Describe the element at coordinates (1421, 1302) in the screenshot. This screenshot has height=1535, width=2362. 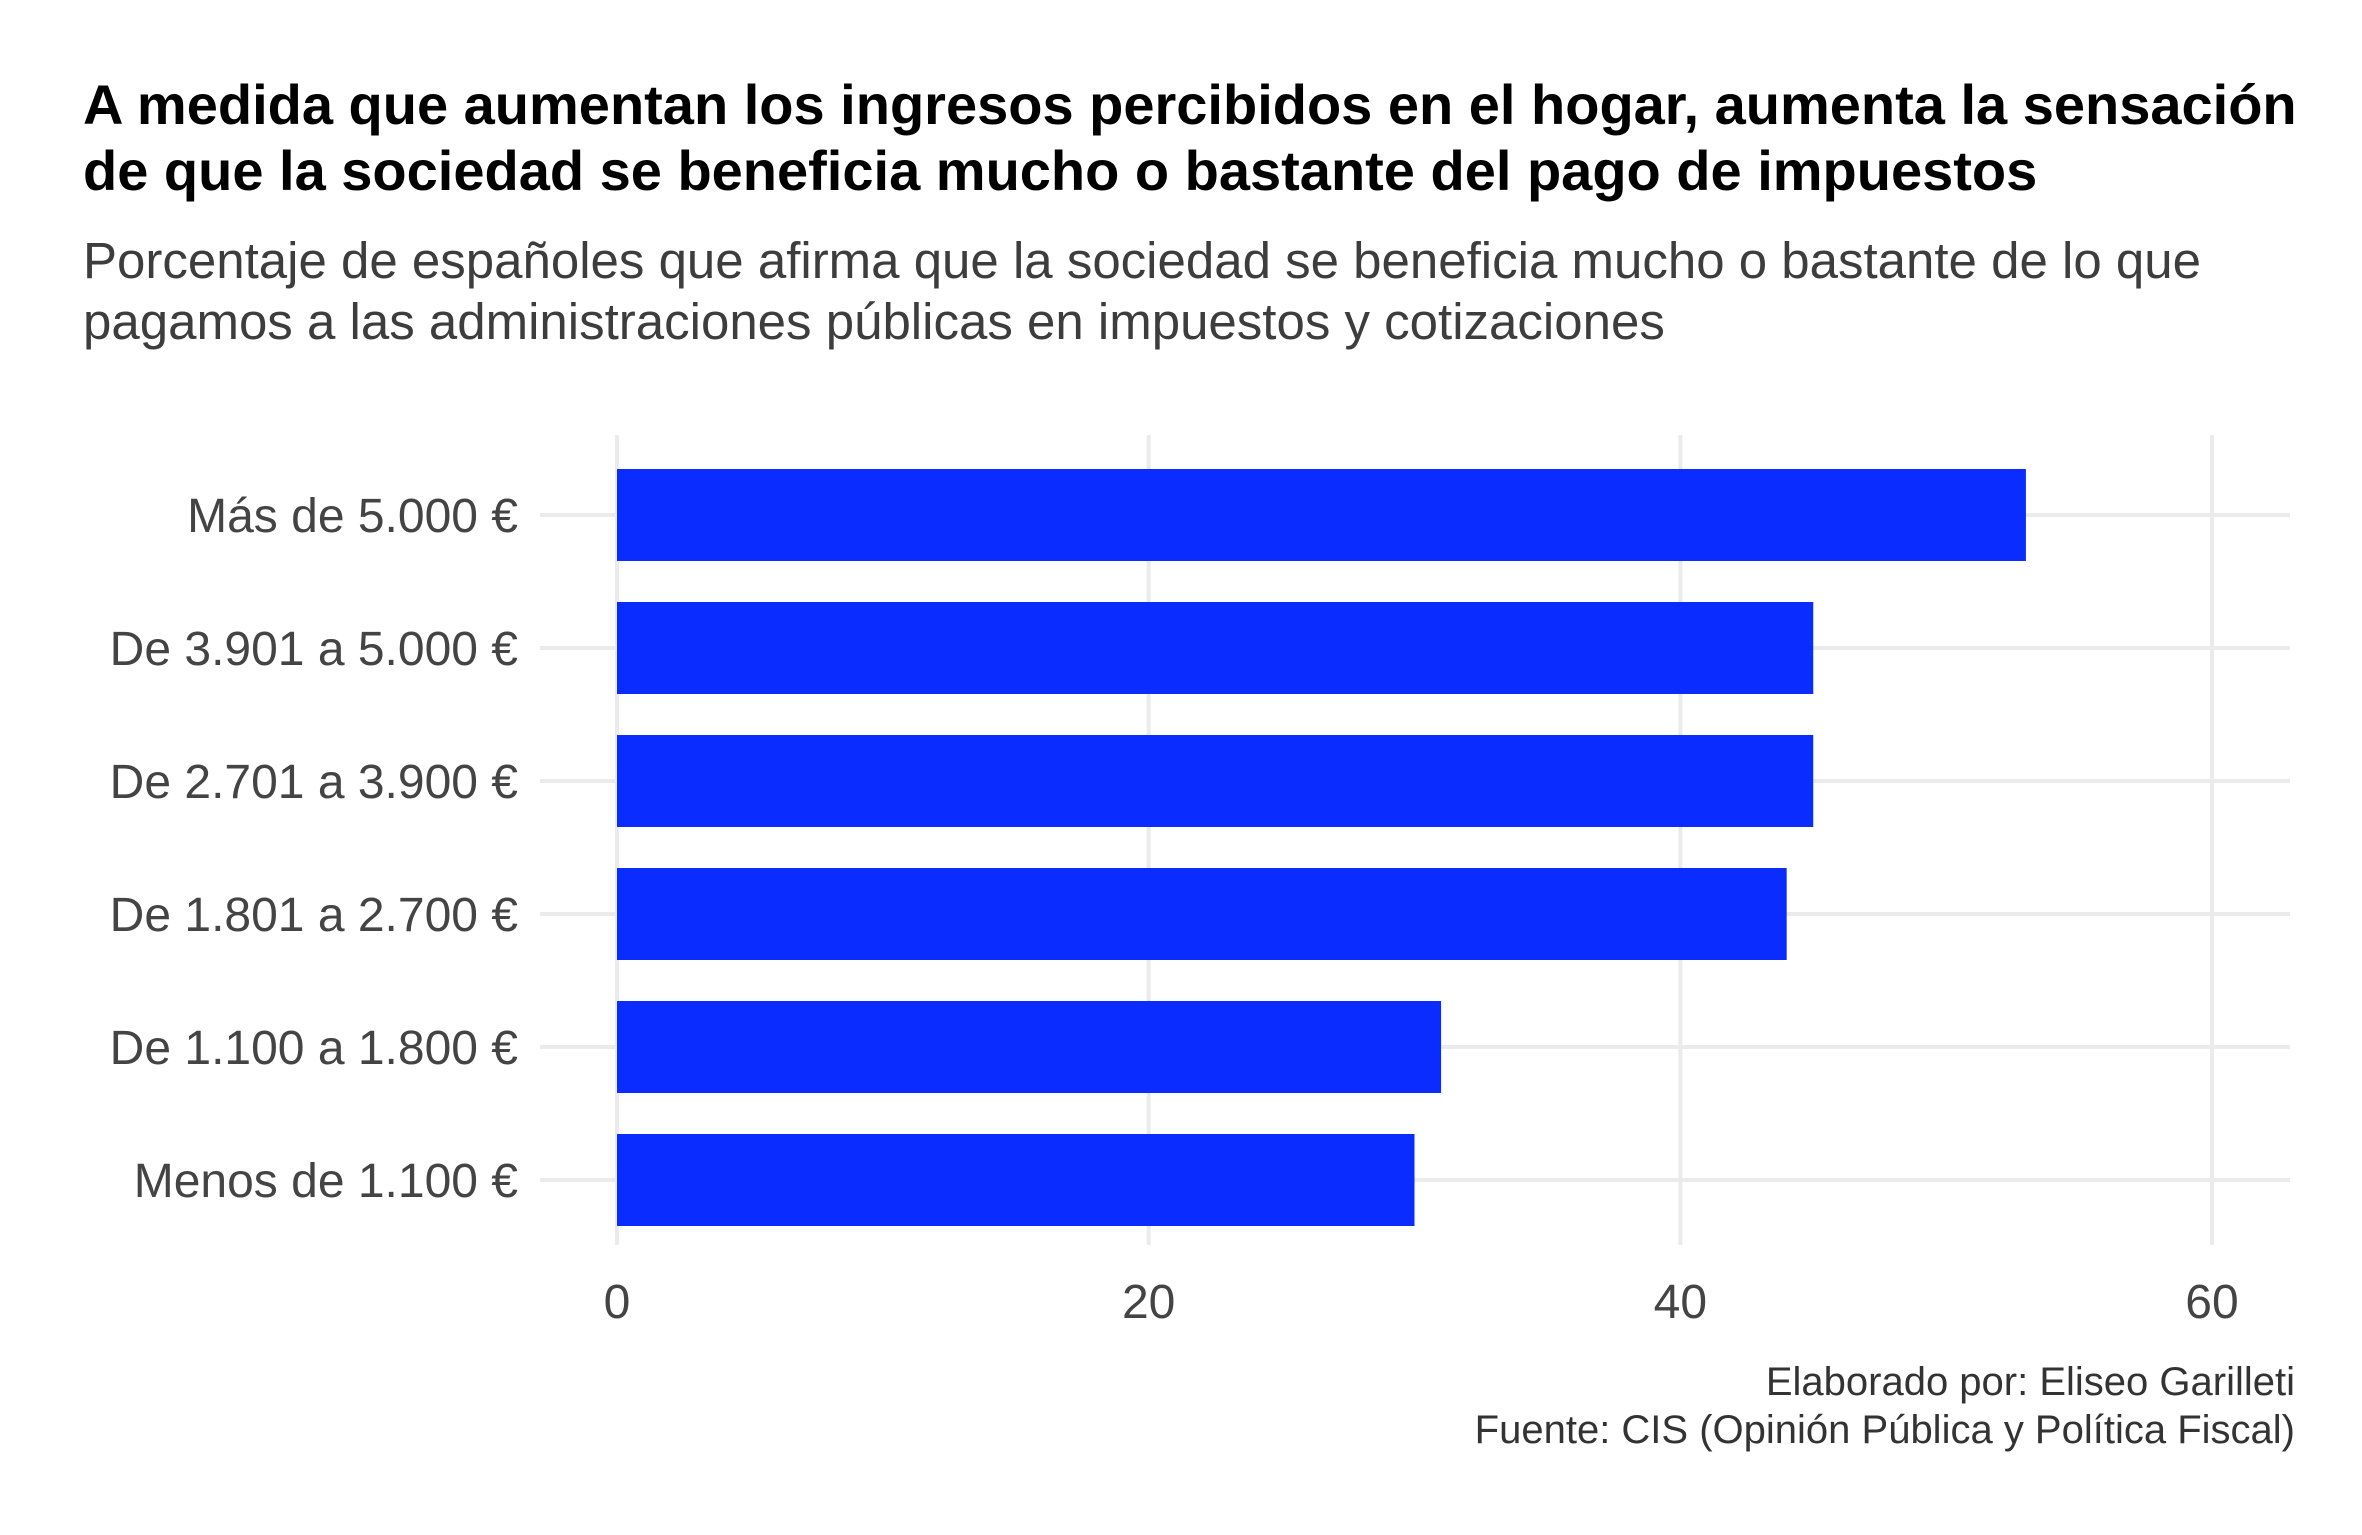
I see `x-tick-labels: 0 20 40 60` at that location.